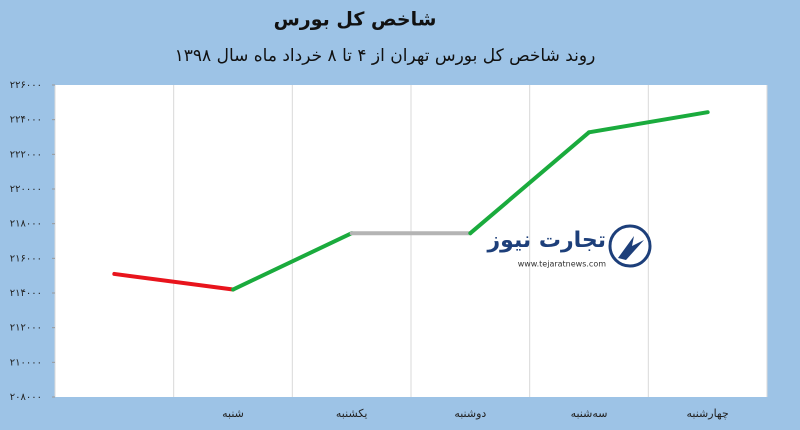 This screenshot has width=800, height=430. What do you see at coordinates (26, 328) in the screenshot?
I see `y-tick-label: ۲۱۲۰۰۰` at bounding box center [26, 328].